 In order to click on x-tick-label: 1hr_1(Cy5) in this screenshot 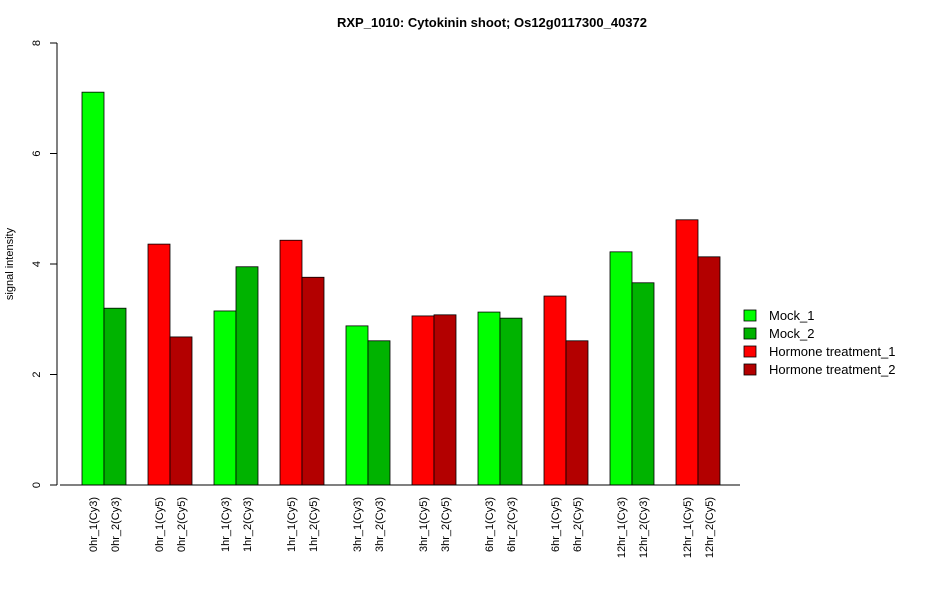, I will do `click(292, 524)`.